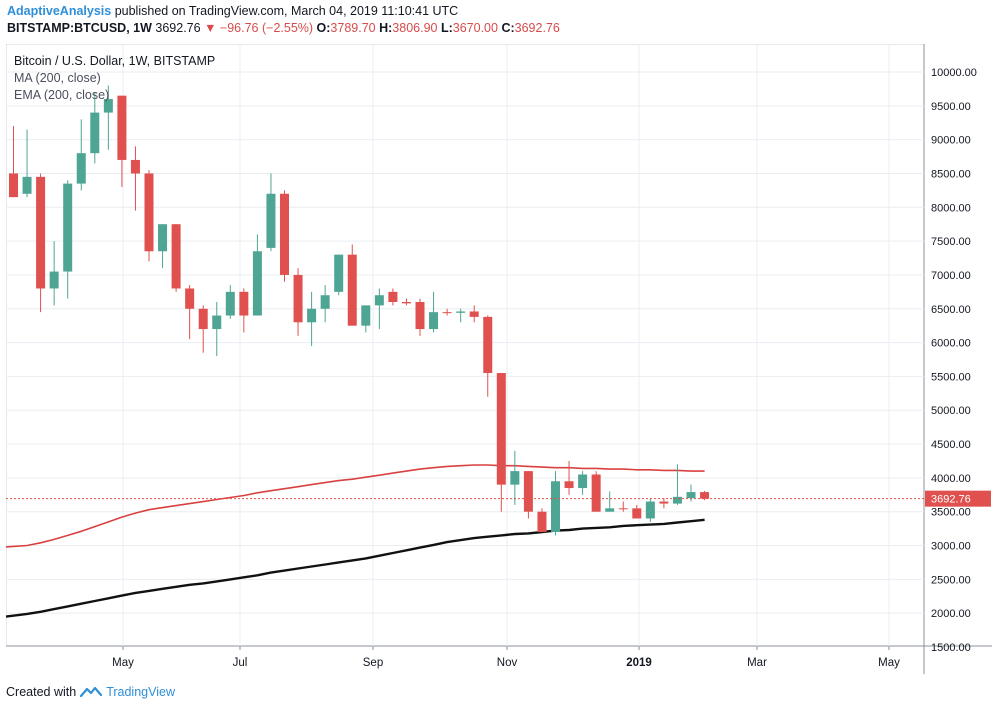 The image size is (993, 709). I want to click on last-price-label: 3692.76, so click(951, 500).